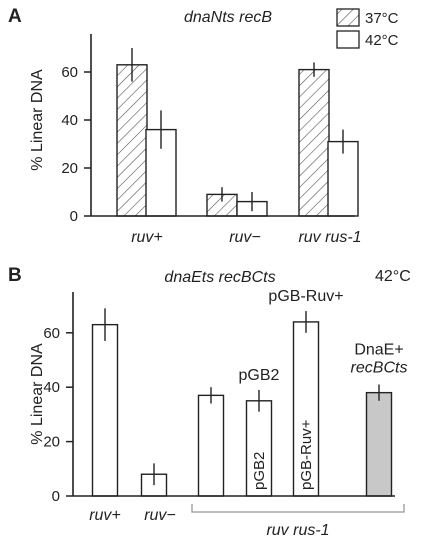 The image size is (426, 545). What do you see at coordinates (348, 17) in the screenshot?
I see `legend-swatch-37c` at bounding box center [348, 17].